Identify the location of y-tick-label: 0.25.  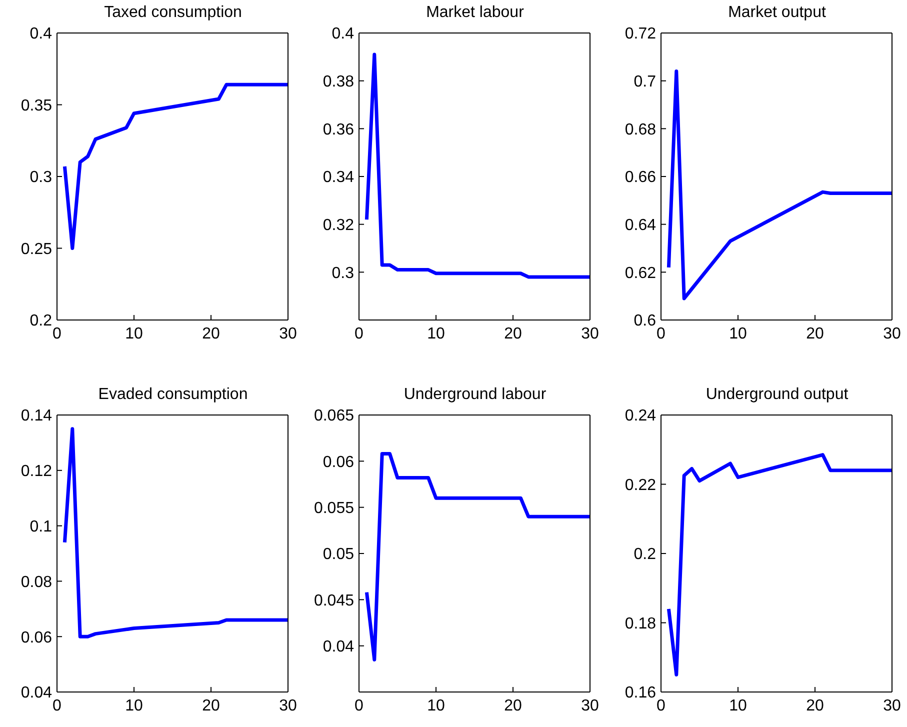
(36, 249).